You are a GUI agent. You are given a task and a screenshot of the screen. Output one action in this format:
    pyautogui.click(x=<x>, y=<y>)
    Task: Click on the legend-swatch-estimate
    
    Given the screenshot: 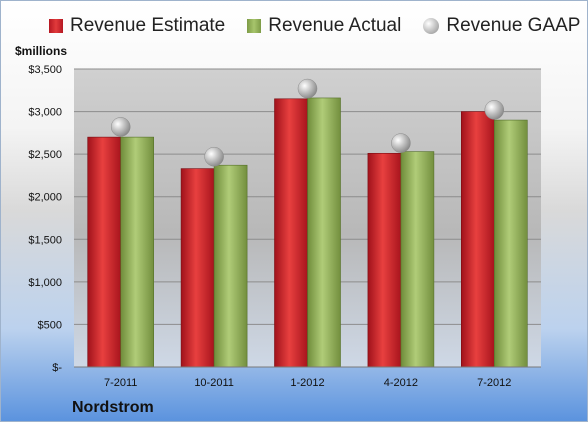 What is the action you would take?
    pyautogui.click(x=56, y=26)
    